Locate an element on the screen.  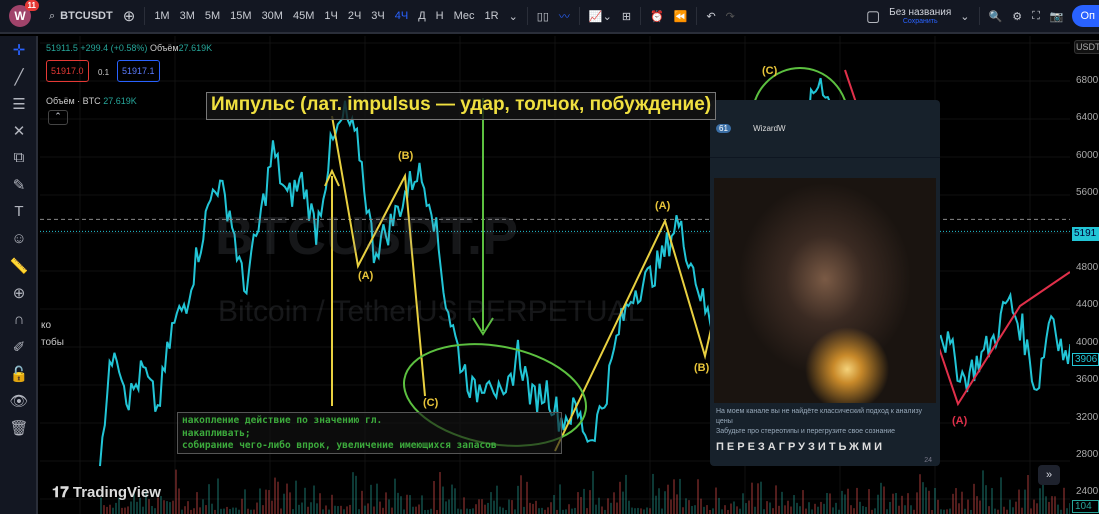
buy-button: 51917.1 is located at coordinates (138, 71).